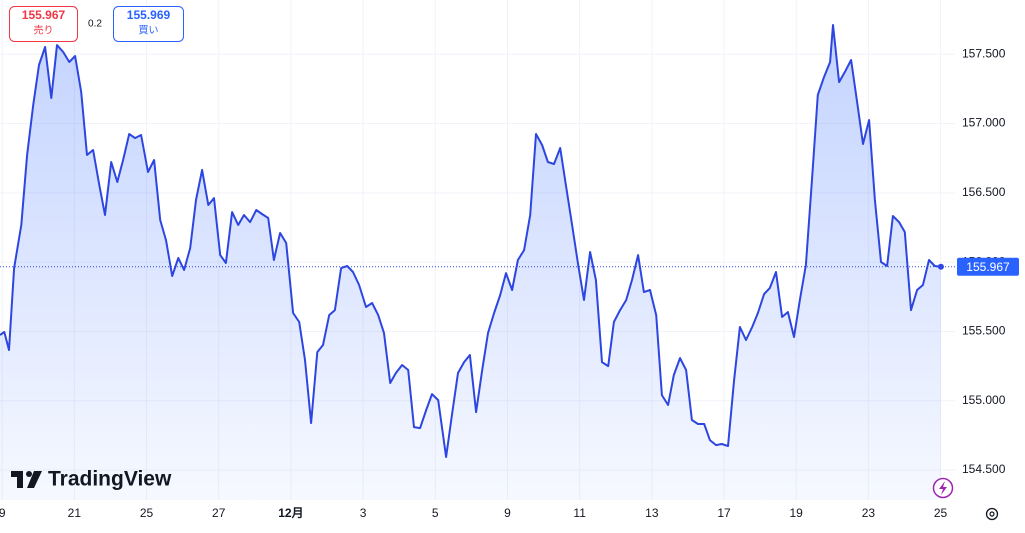 Image resolution: width=1025 pixels, height=533 pixels. Describe the element at coordinates (29, 474) in the screenshot. I see `logo-dot` at that location.